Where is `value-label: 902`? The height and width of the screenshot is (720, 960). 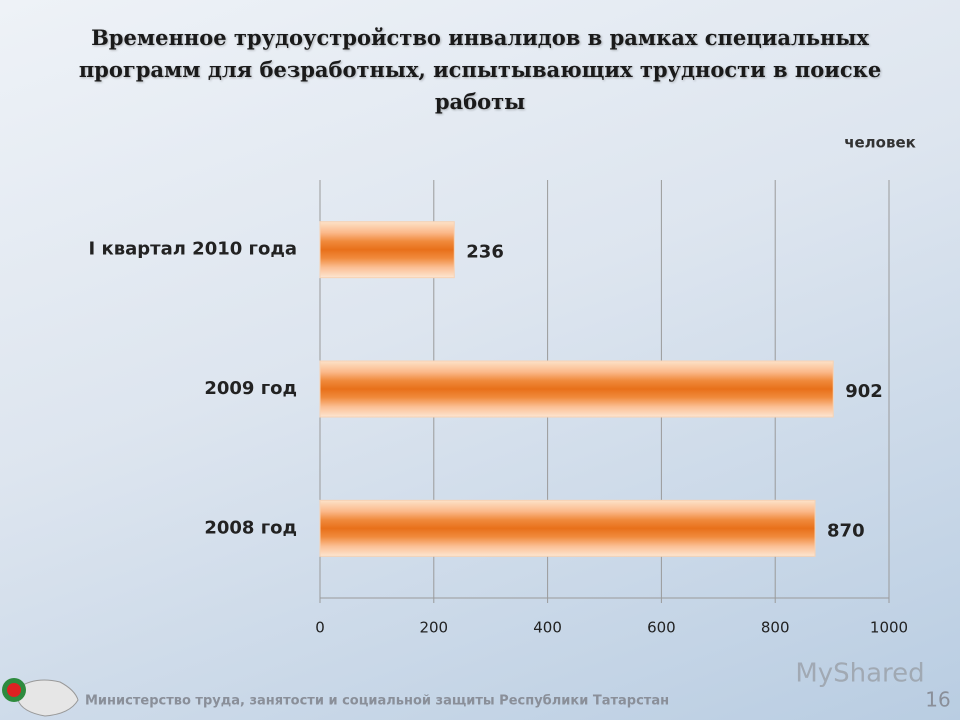 value-label: 902 is located at coordinates (864, 391).